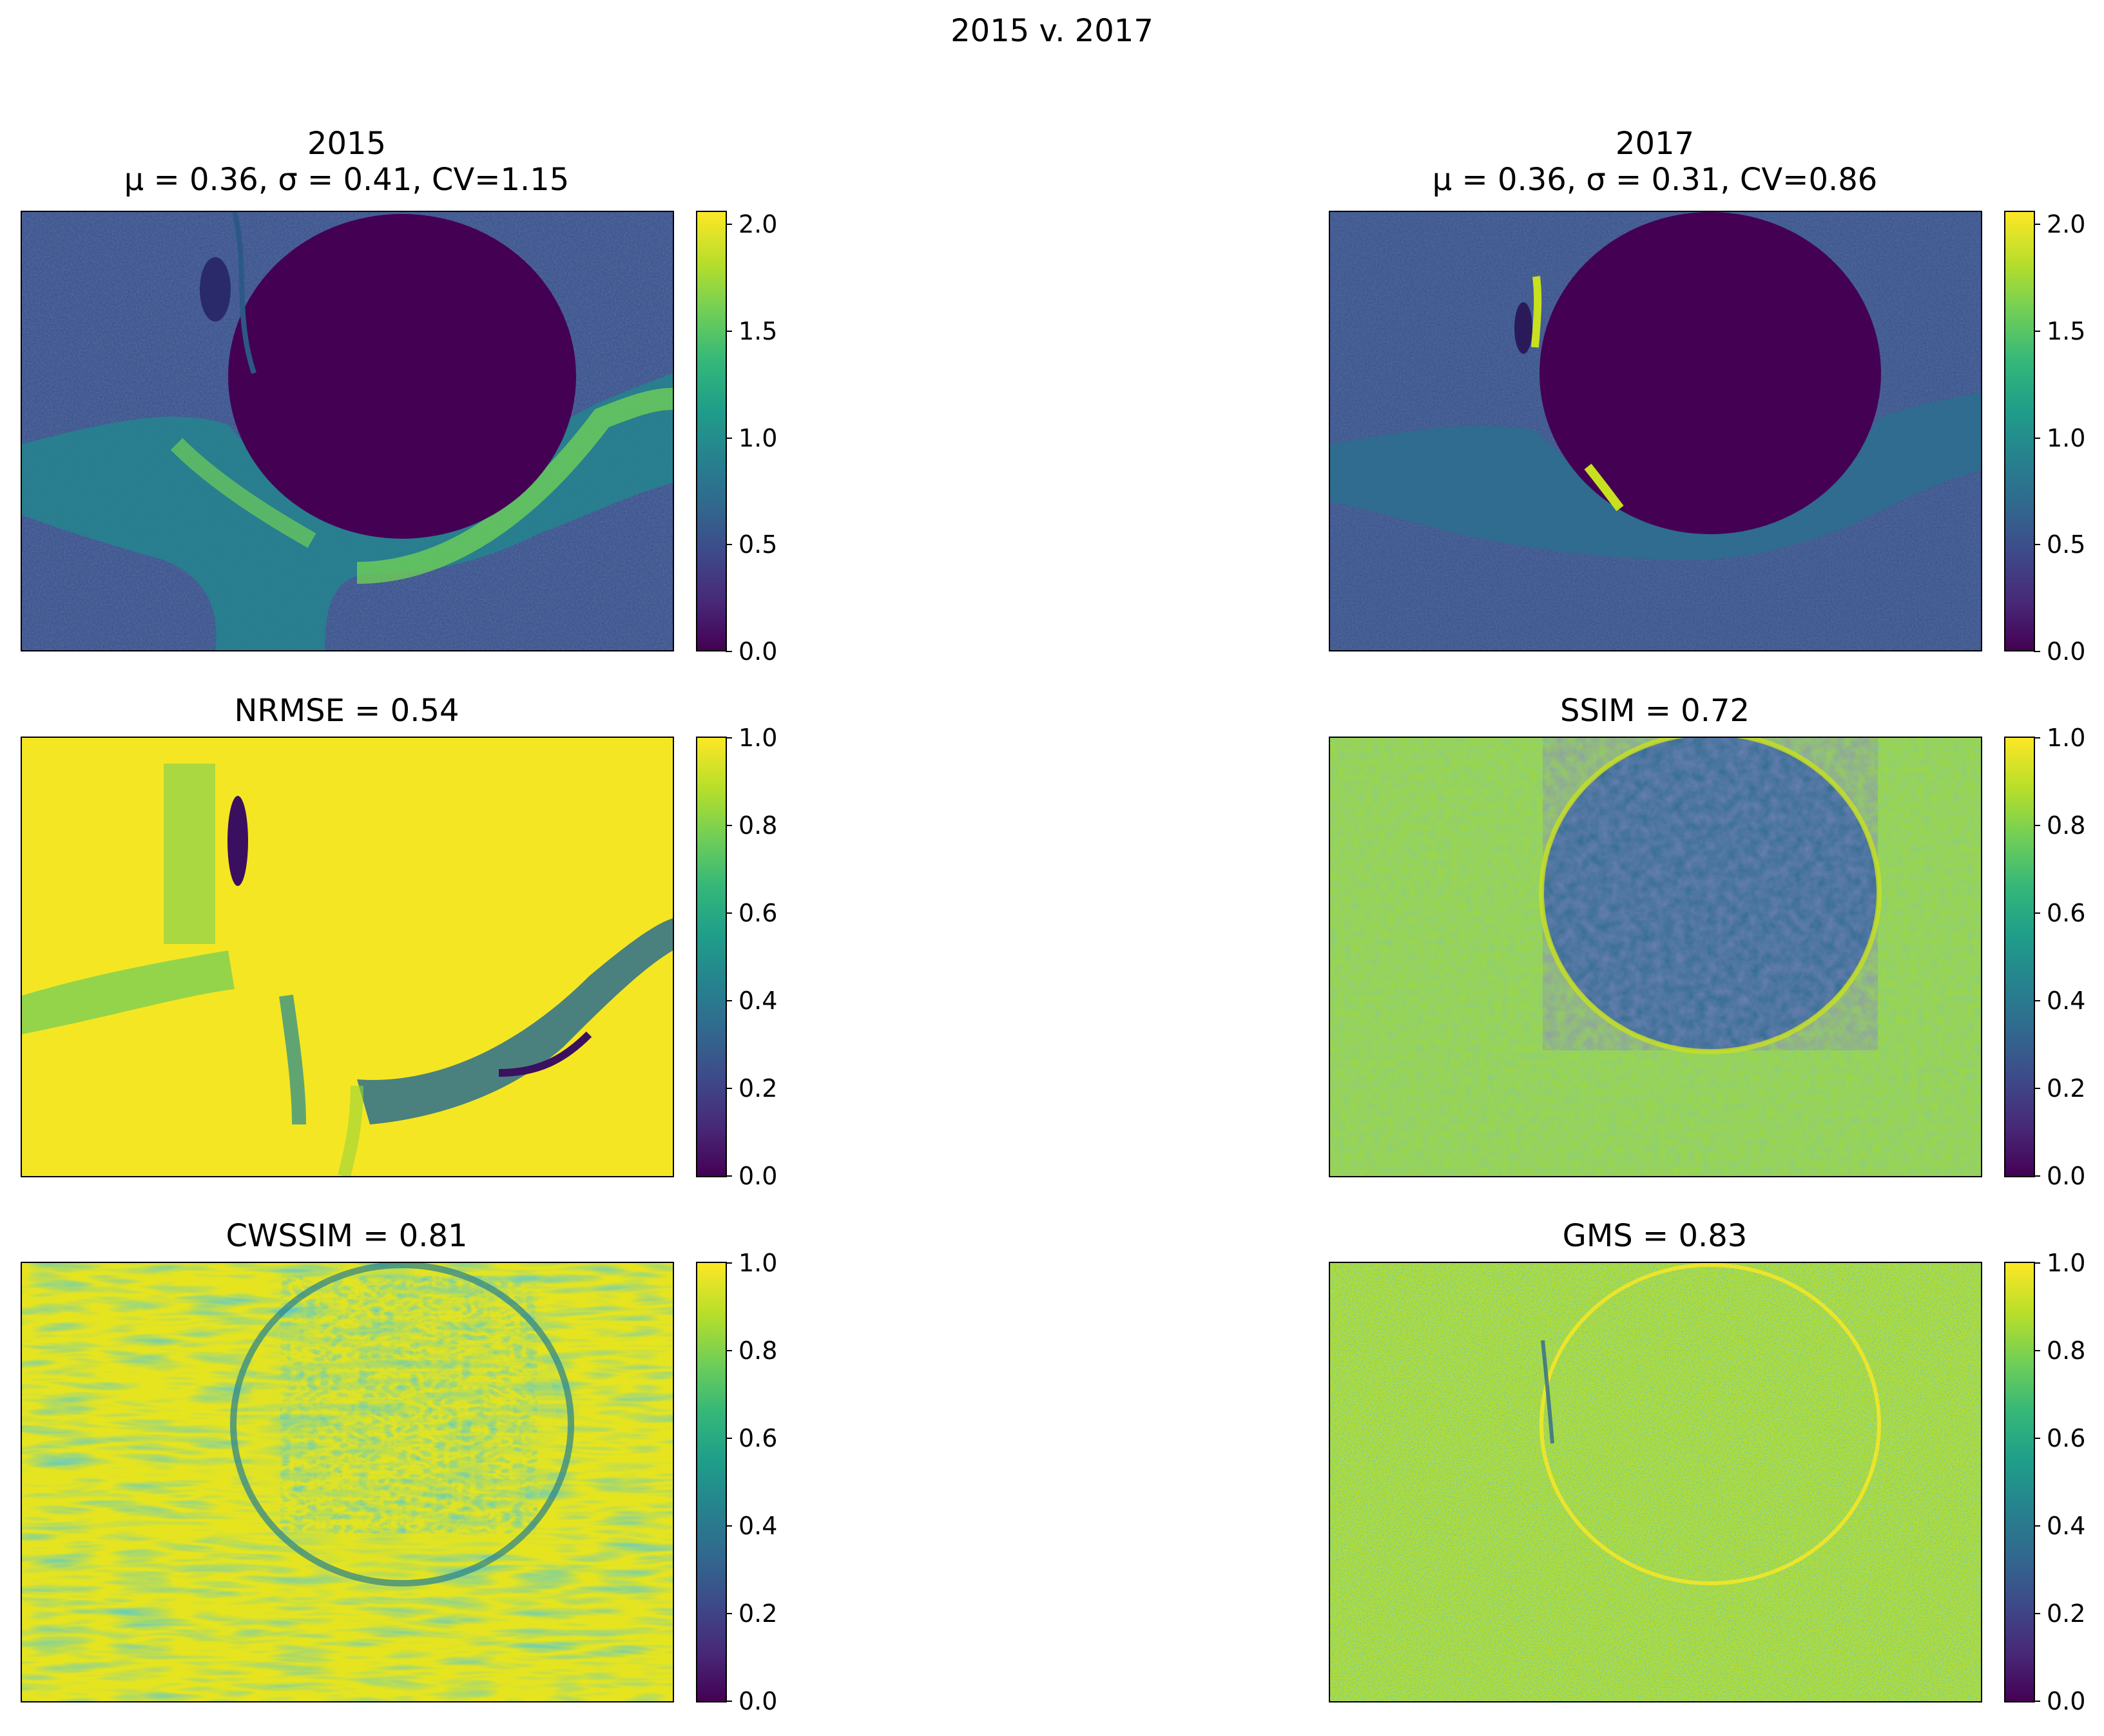 This screenshot has width=2104, height=1736. I want to click on image-cwssim, so click(347, 1482).